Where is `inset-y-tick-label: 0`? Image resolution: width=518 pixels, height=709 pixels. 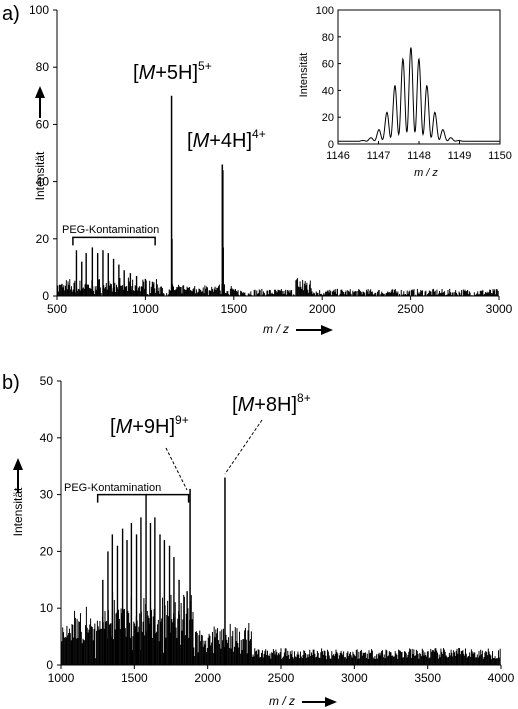
inset-y-tick-label: 0 is located at coordinates (331, 145).